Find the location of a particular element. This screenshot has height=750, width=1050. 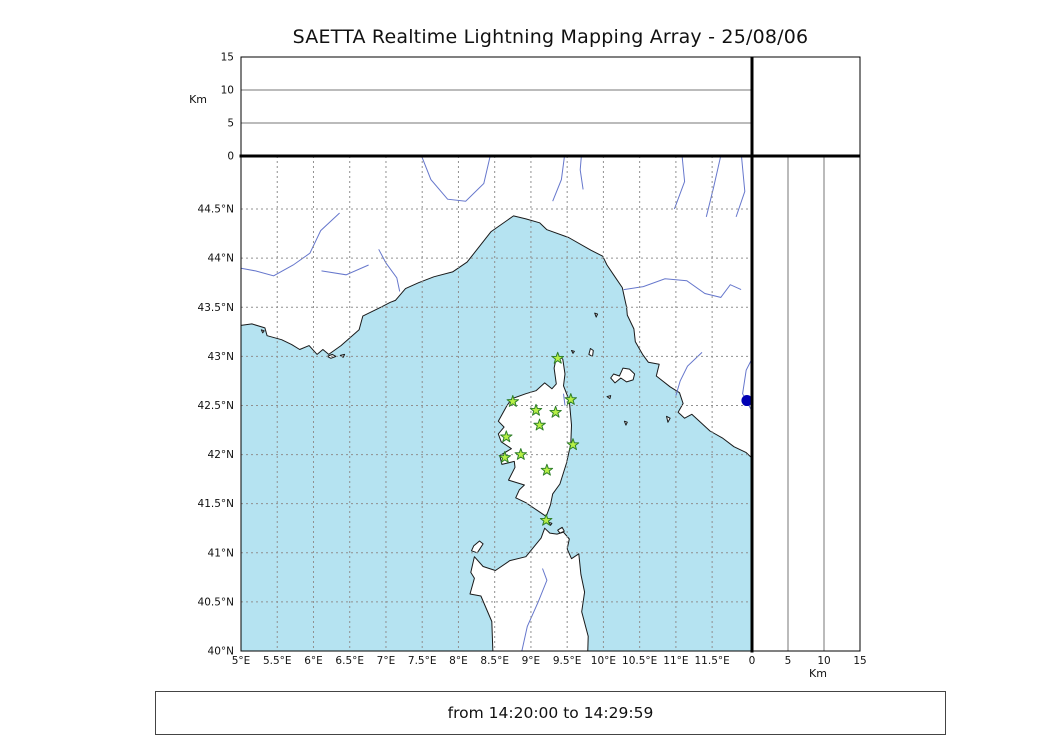

river-coghinas is located at coordinates (534, 609).